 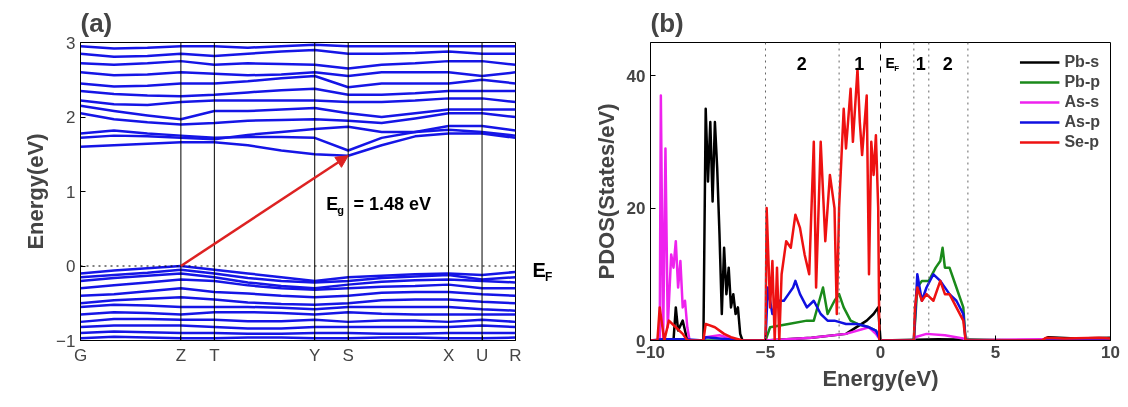 What do you see at coordinates (315, 355) in the screenshot?
I see `x-tick-label: Y` at bounding box center [315, 355].